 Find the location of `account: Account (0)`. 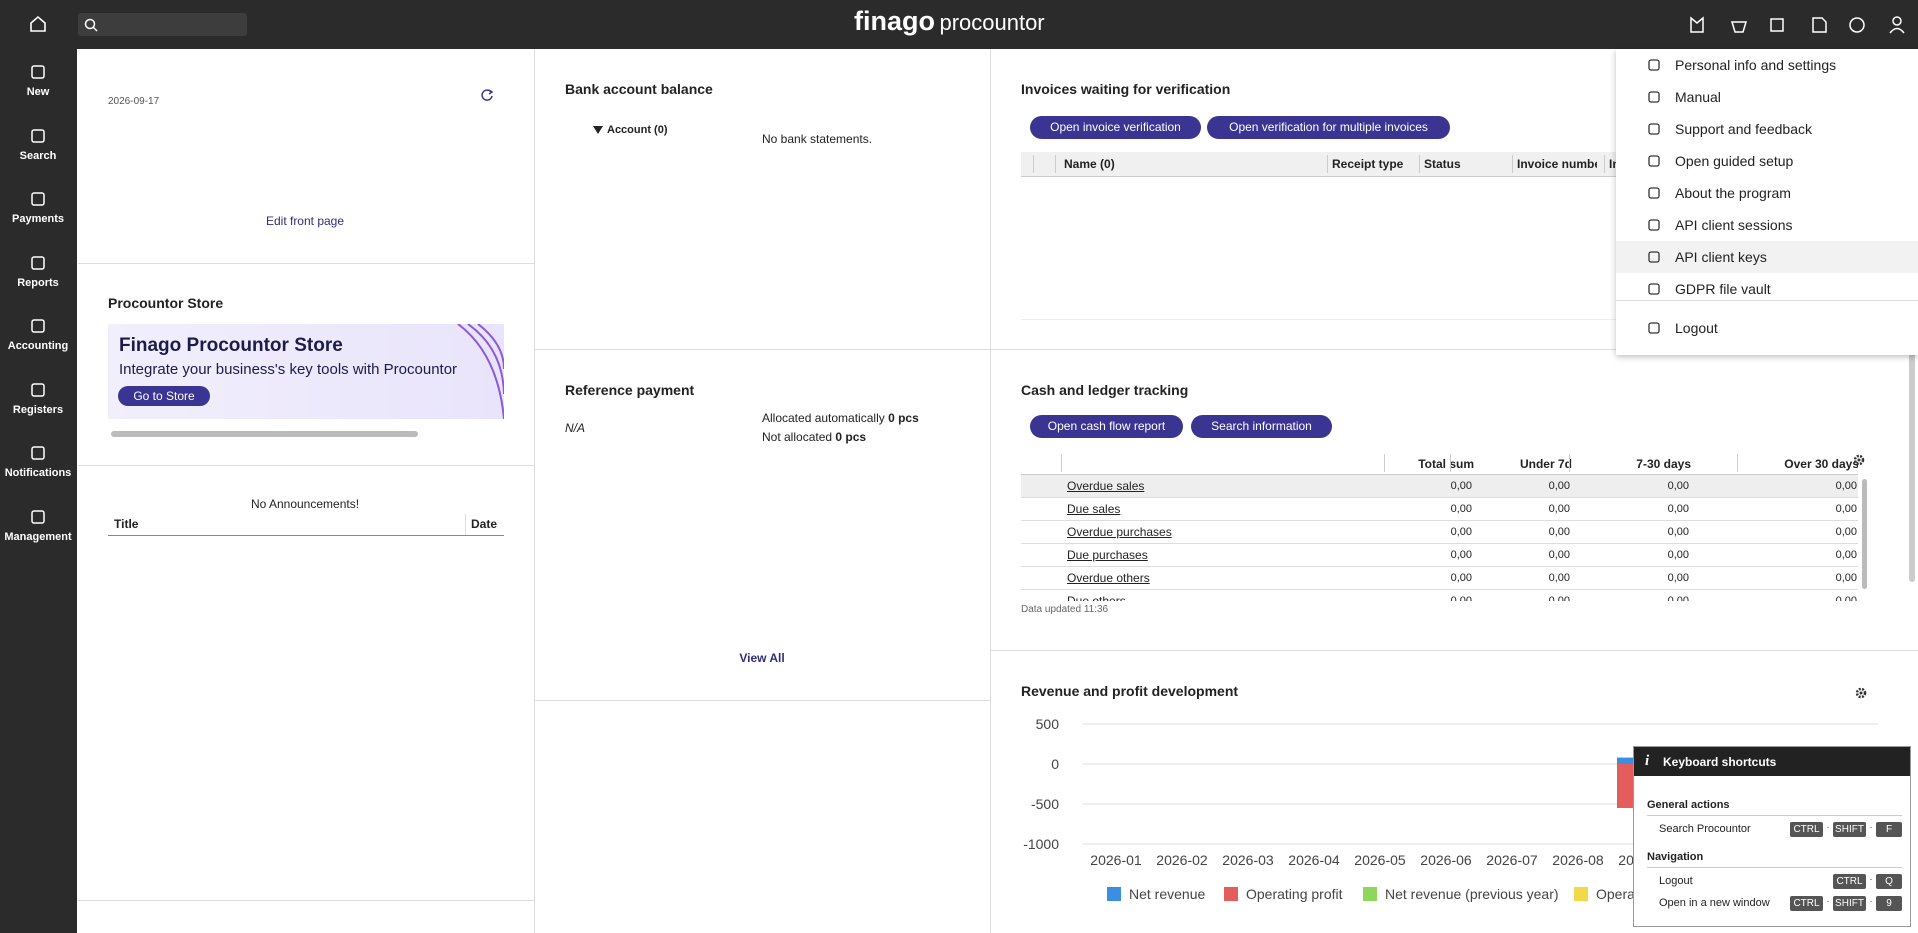

account: Account (0) is located at coordinates (637, 130).